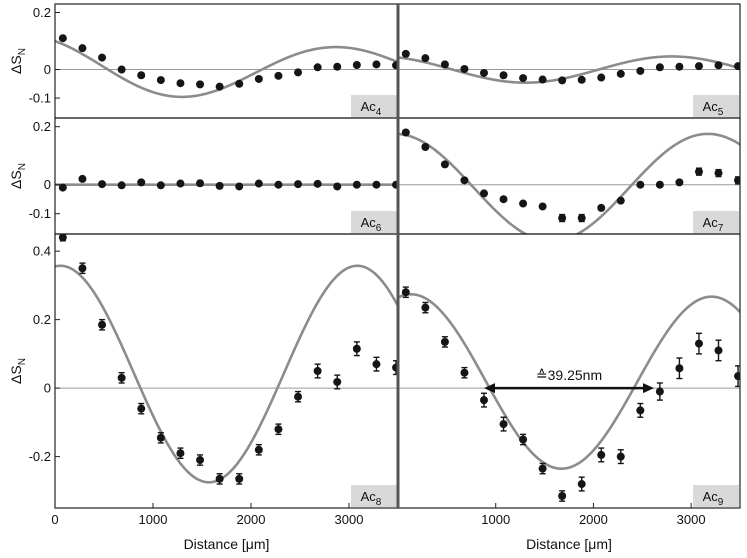 The height and width of the screenshot is (558, 747). Describe the element at coordinates (721, 502) in the screenshot. I see `panel-label-sub: 9` at that location.